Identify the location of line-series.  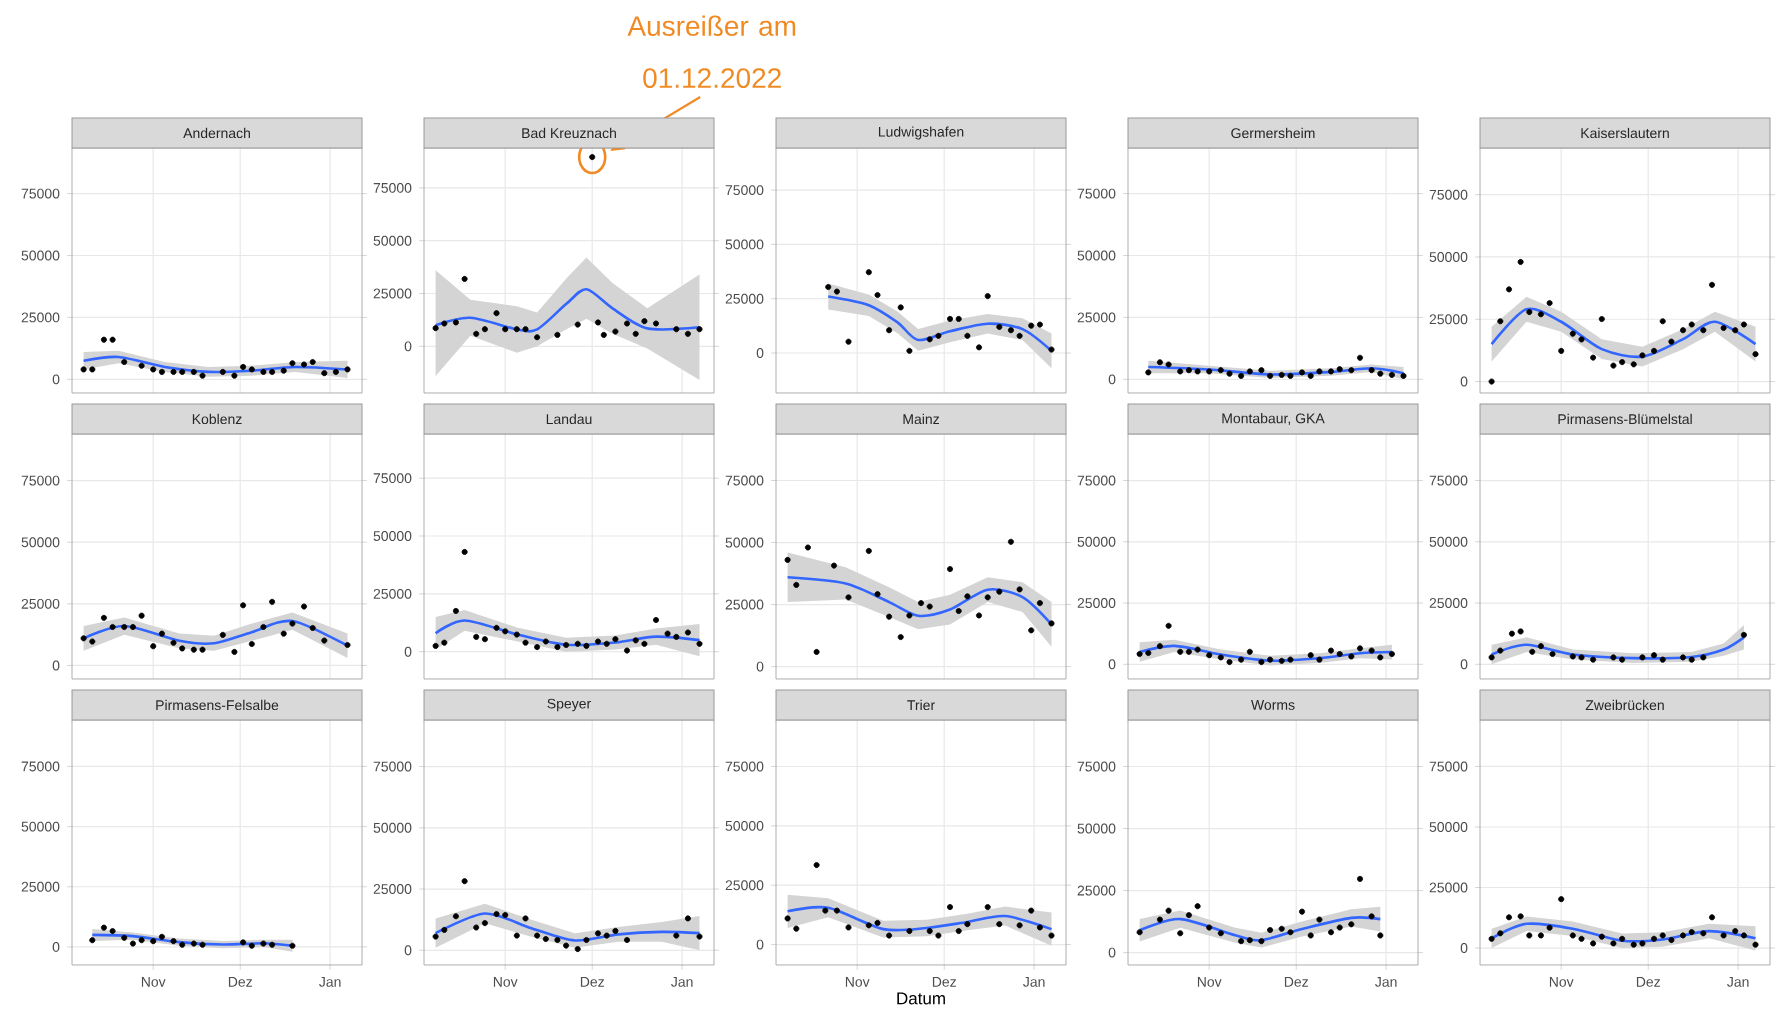
(567, 633).